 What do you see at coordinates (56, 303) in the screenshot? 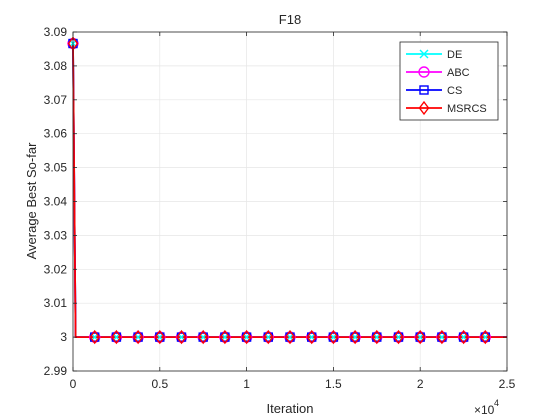
I see `y-tick-label: 3.01` at bounding box center [56, 303].